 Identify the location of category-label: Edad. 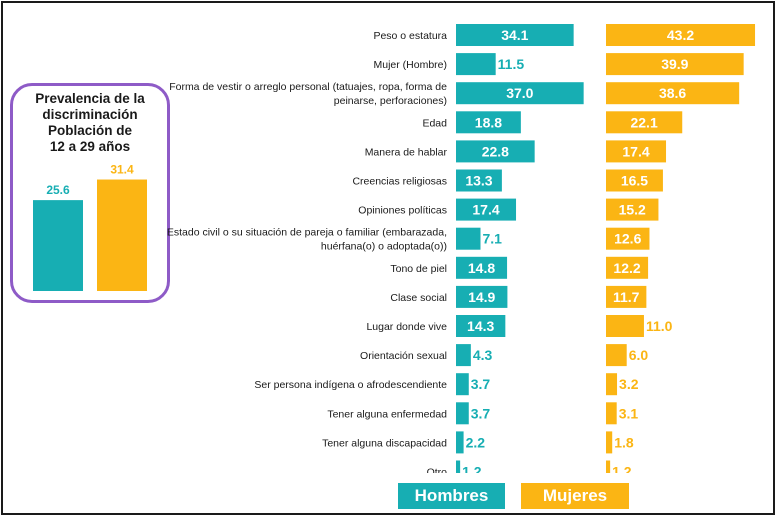
(434, 123).